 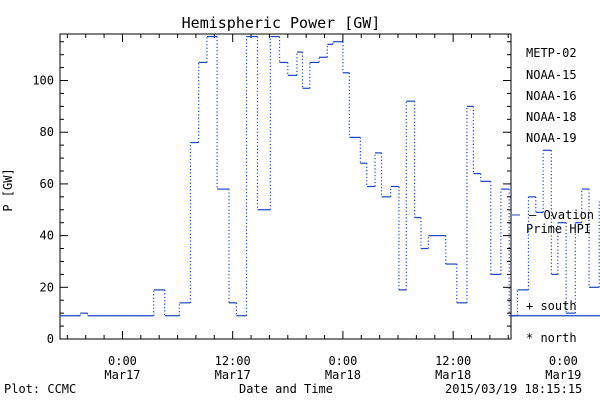 I want to click on footer-right: 2015/03/19 18:15:15, so click(x=513, y=389).